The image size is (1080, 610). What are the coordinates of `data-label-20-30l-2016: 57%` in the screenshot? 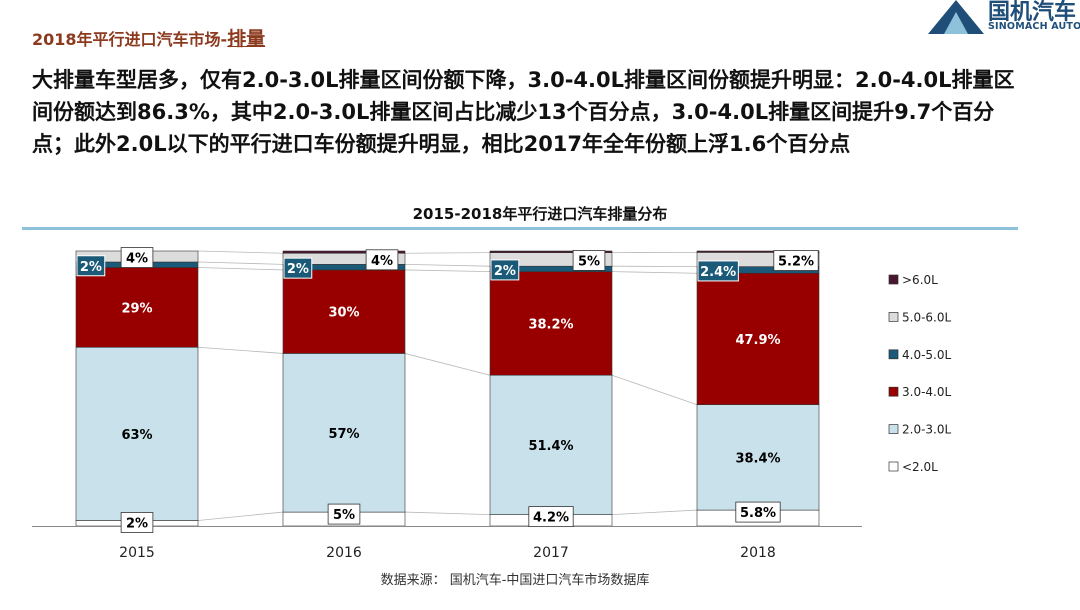 It's located at (343, 434).